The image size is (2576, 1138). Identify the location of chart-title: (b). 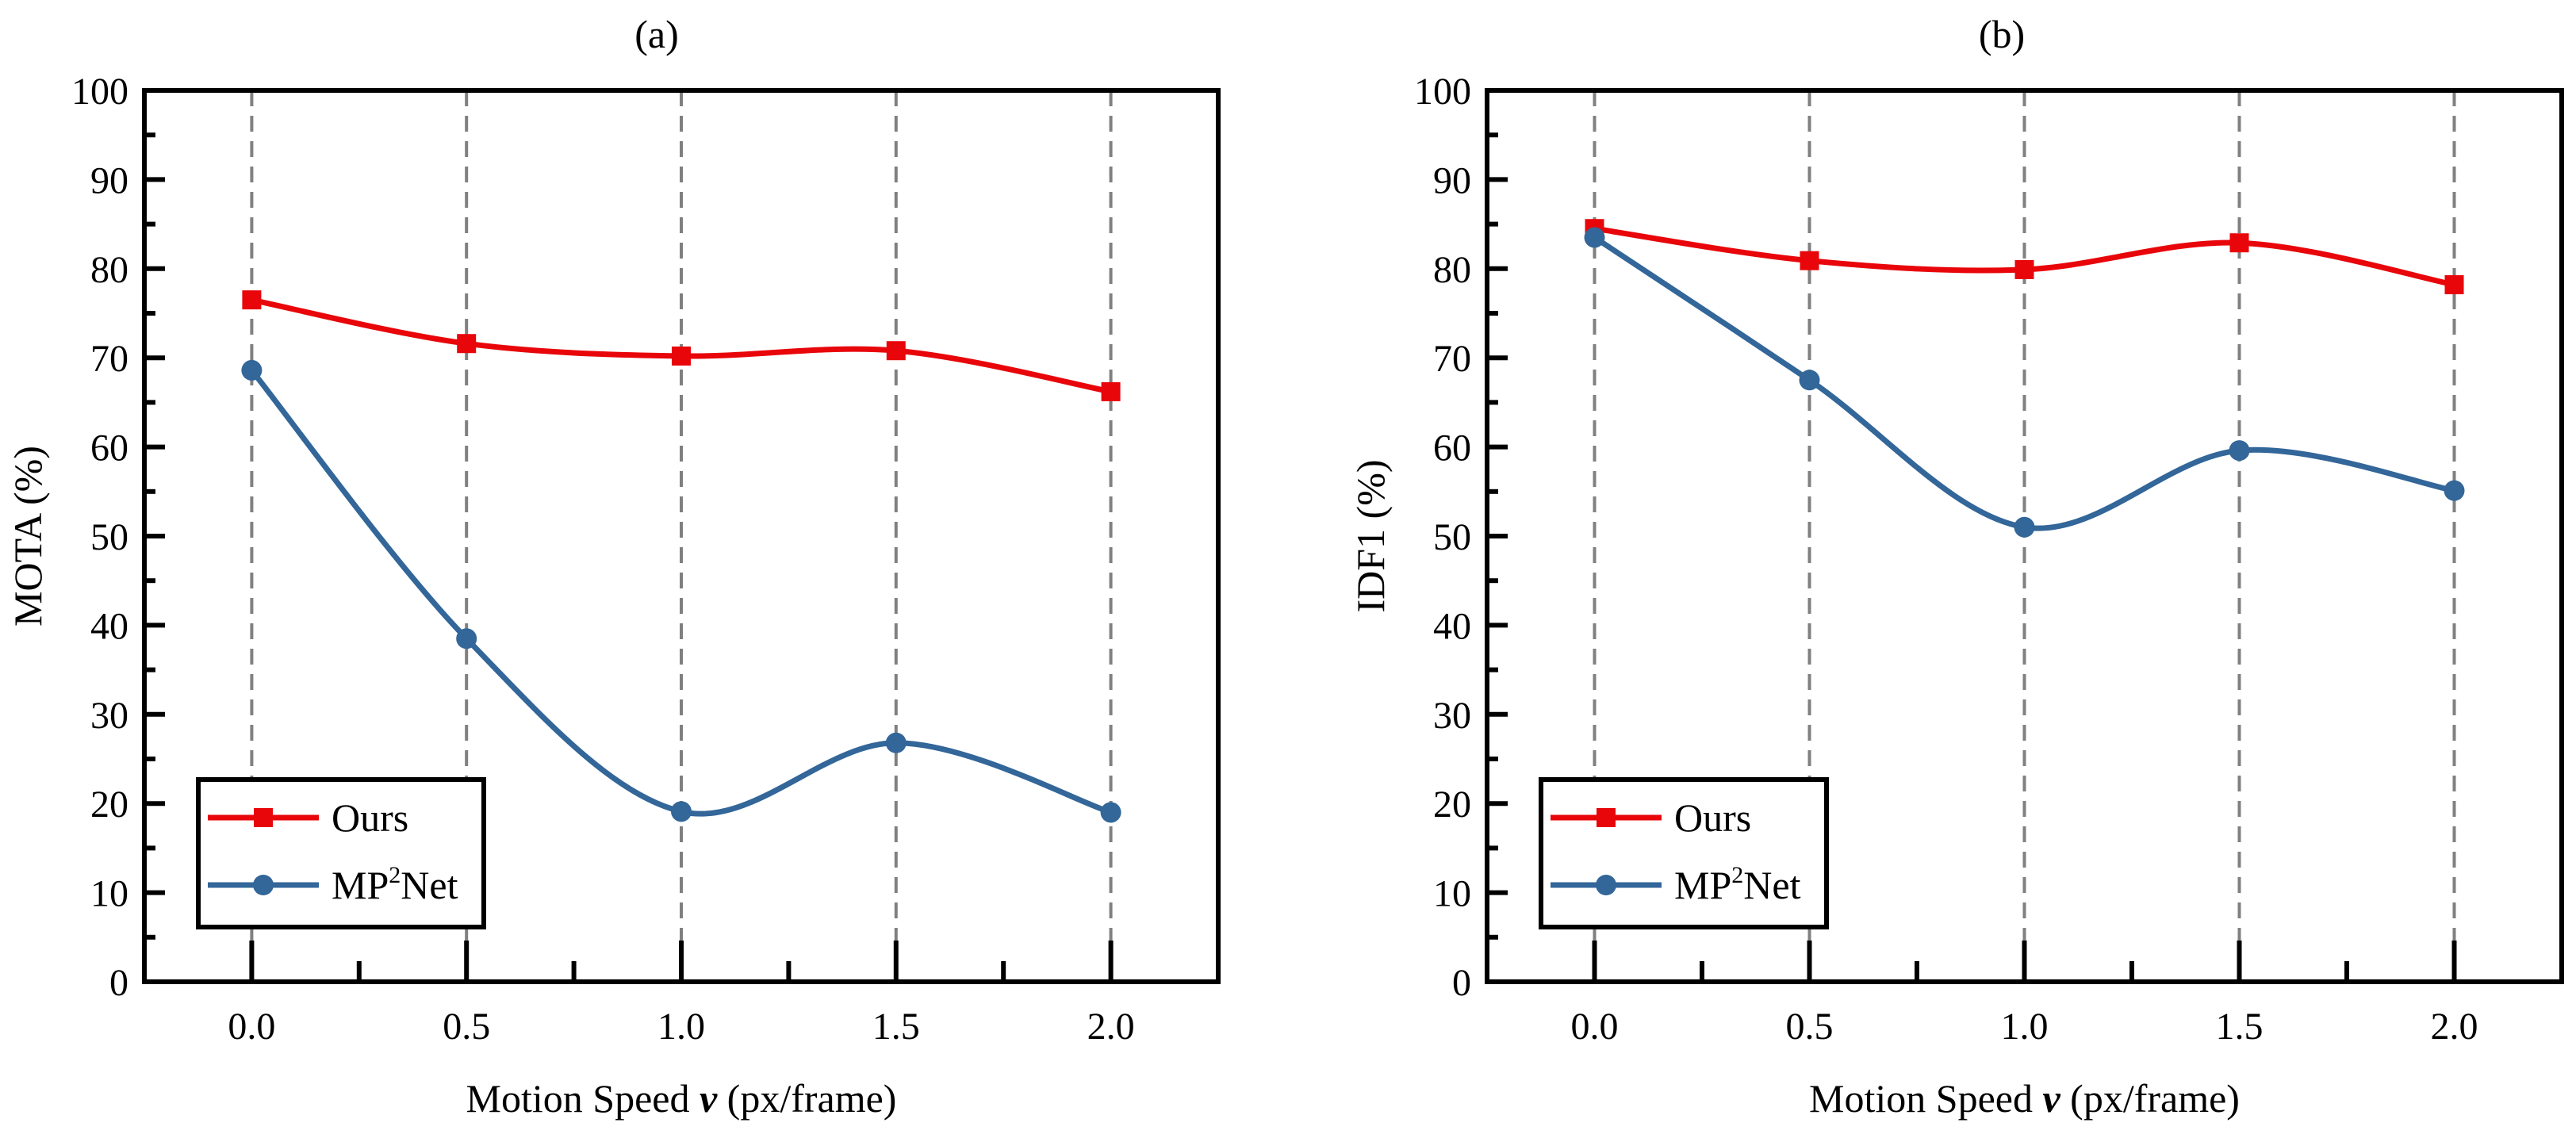
(2002, 34).